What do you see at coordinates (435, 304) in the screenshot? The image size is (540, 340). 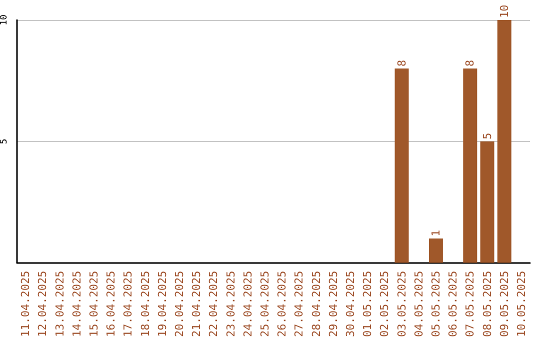 I see `x-tick-label: 05.05.2025` at bounding box center [435, 304].